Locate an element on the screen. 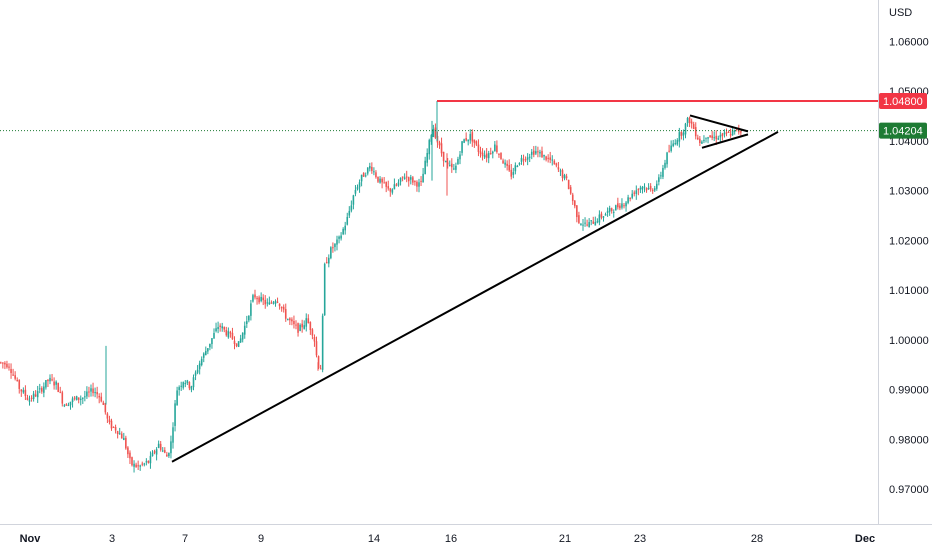 This screenshot has height=555, width=932. price-tick-label: 1.02000 is located at coordinates (909, 241).